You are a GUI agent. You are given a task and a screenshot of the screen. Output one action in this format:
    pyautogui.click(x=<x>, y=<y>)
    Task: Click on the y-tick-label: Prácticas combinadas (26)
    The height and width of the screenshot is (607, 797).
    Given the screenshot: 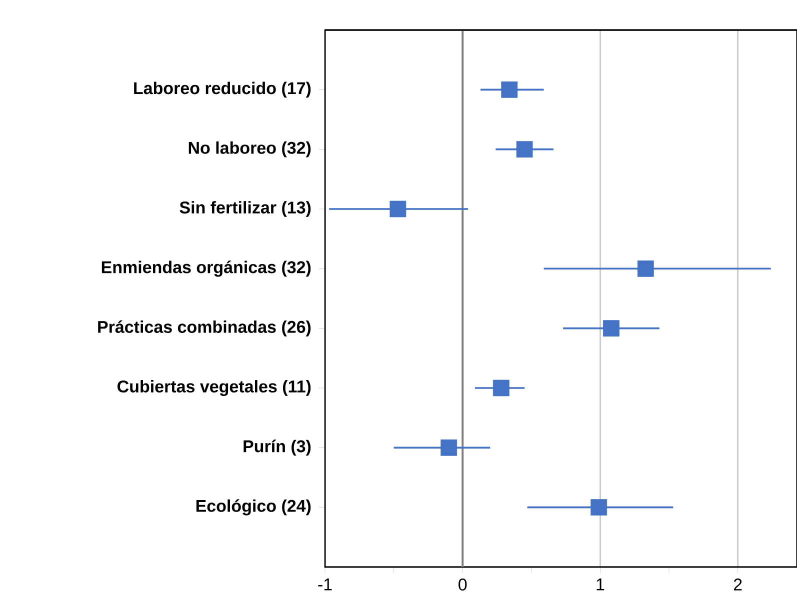 What is the action you would take?
    pyautogui.click(x=204, y=328)
    